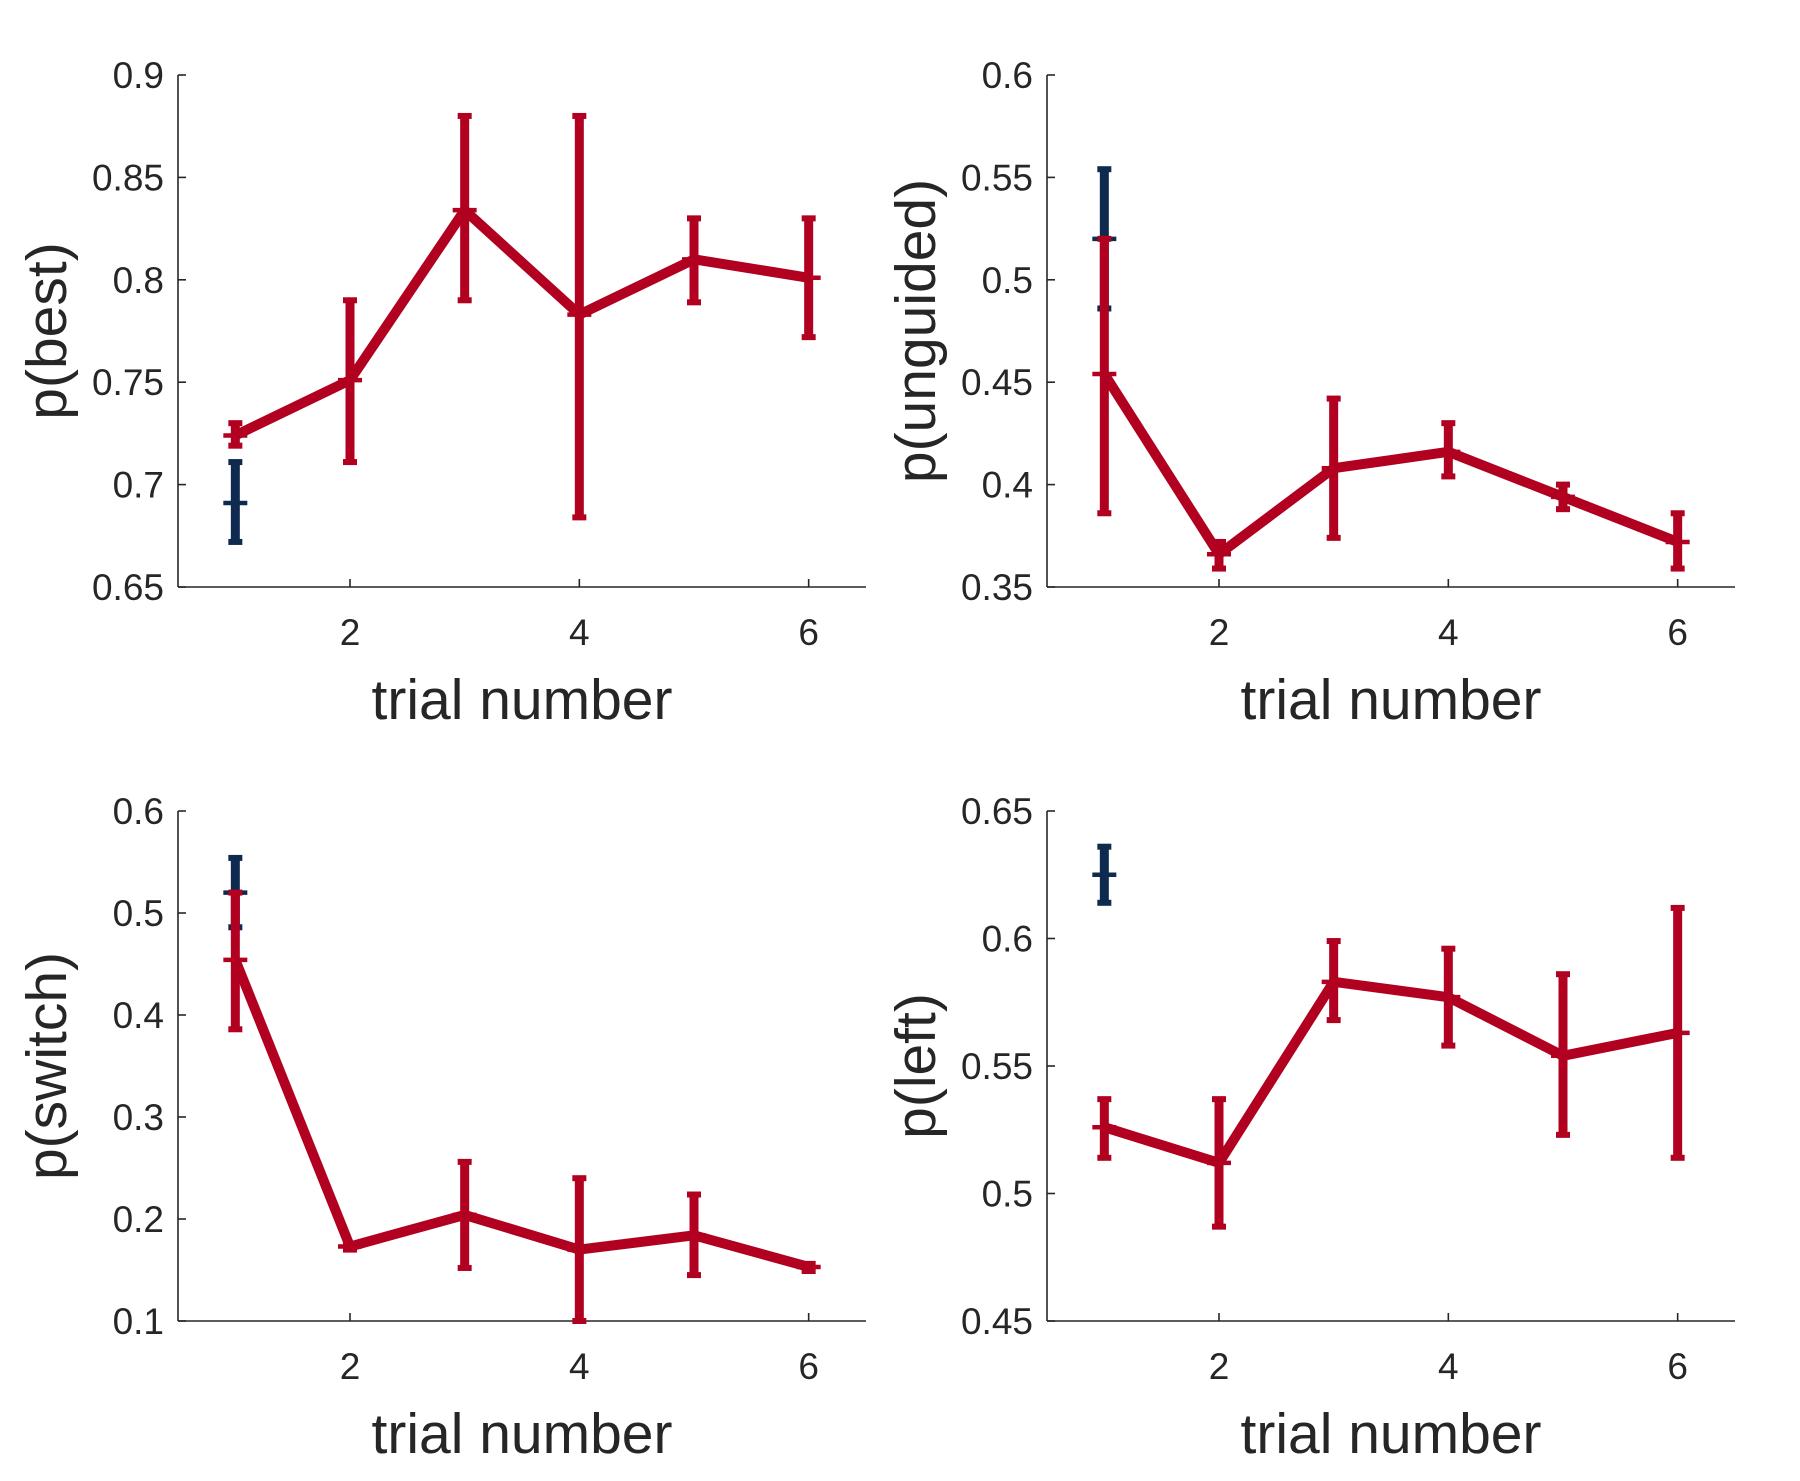 Image resolution: width=1800 pixels, height=1481 pixels. What do you see at coordinates (138, 1117) in the screenshot?
I see `y-tick-label: 0.3` at bounding box center [138, 1117].